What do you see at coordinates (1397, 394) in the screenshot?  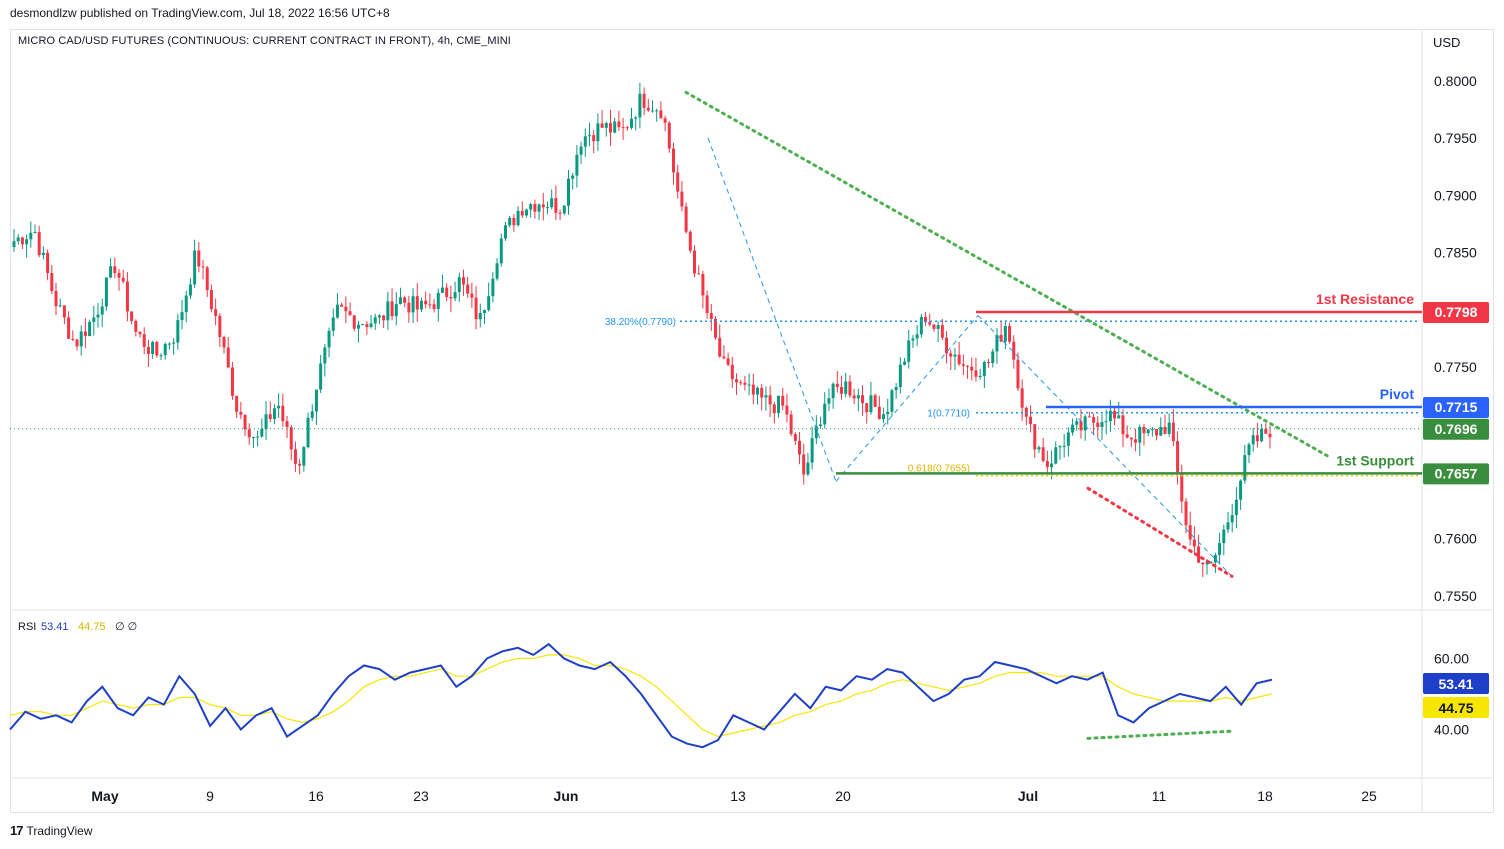 I see `level-label: Pivot` at bounding box center [1397, 394].